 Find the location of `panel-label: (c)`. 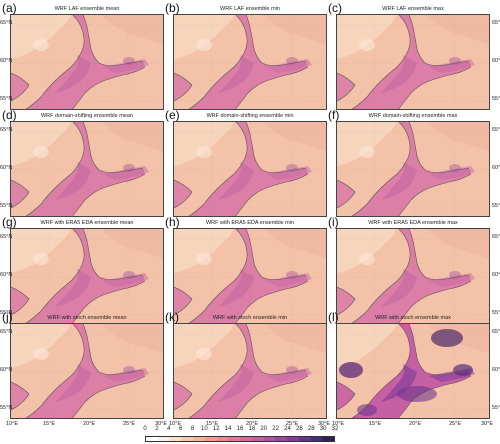

panel-label: (c) is located at coordinates (335, 8).